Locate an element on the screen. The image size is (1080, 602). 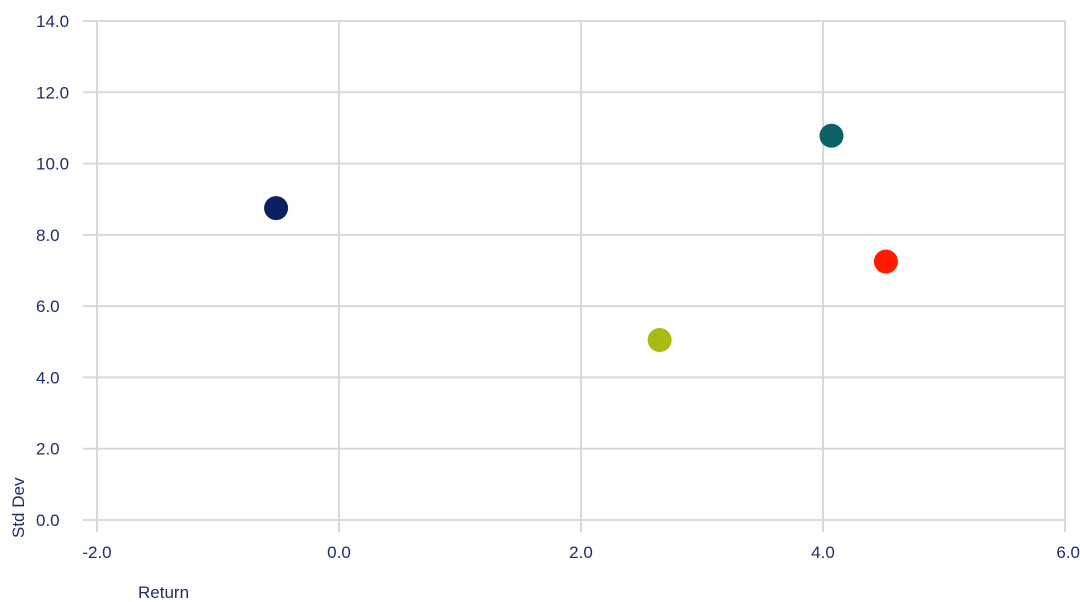
y-axis: 0.0 2.0 4.0 6.0 8.0 10.0 12.0 14.0 is located at coordinates (52, 271).